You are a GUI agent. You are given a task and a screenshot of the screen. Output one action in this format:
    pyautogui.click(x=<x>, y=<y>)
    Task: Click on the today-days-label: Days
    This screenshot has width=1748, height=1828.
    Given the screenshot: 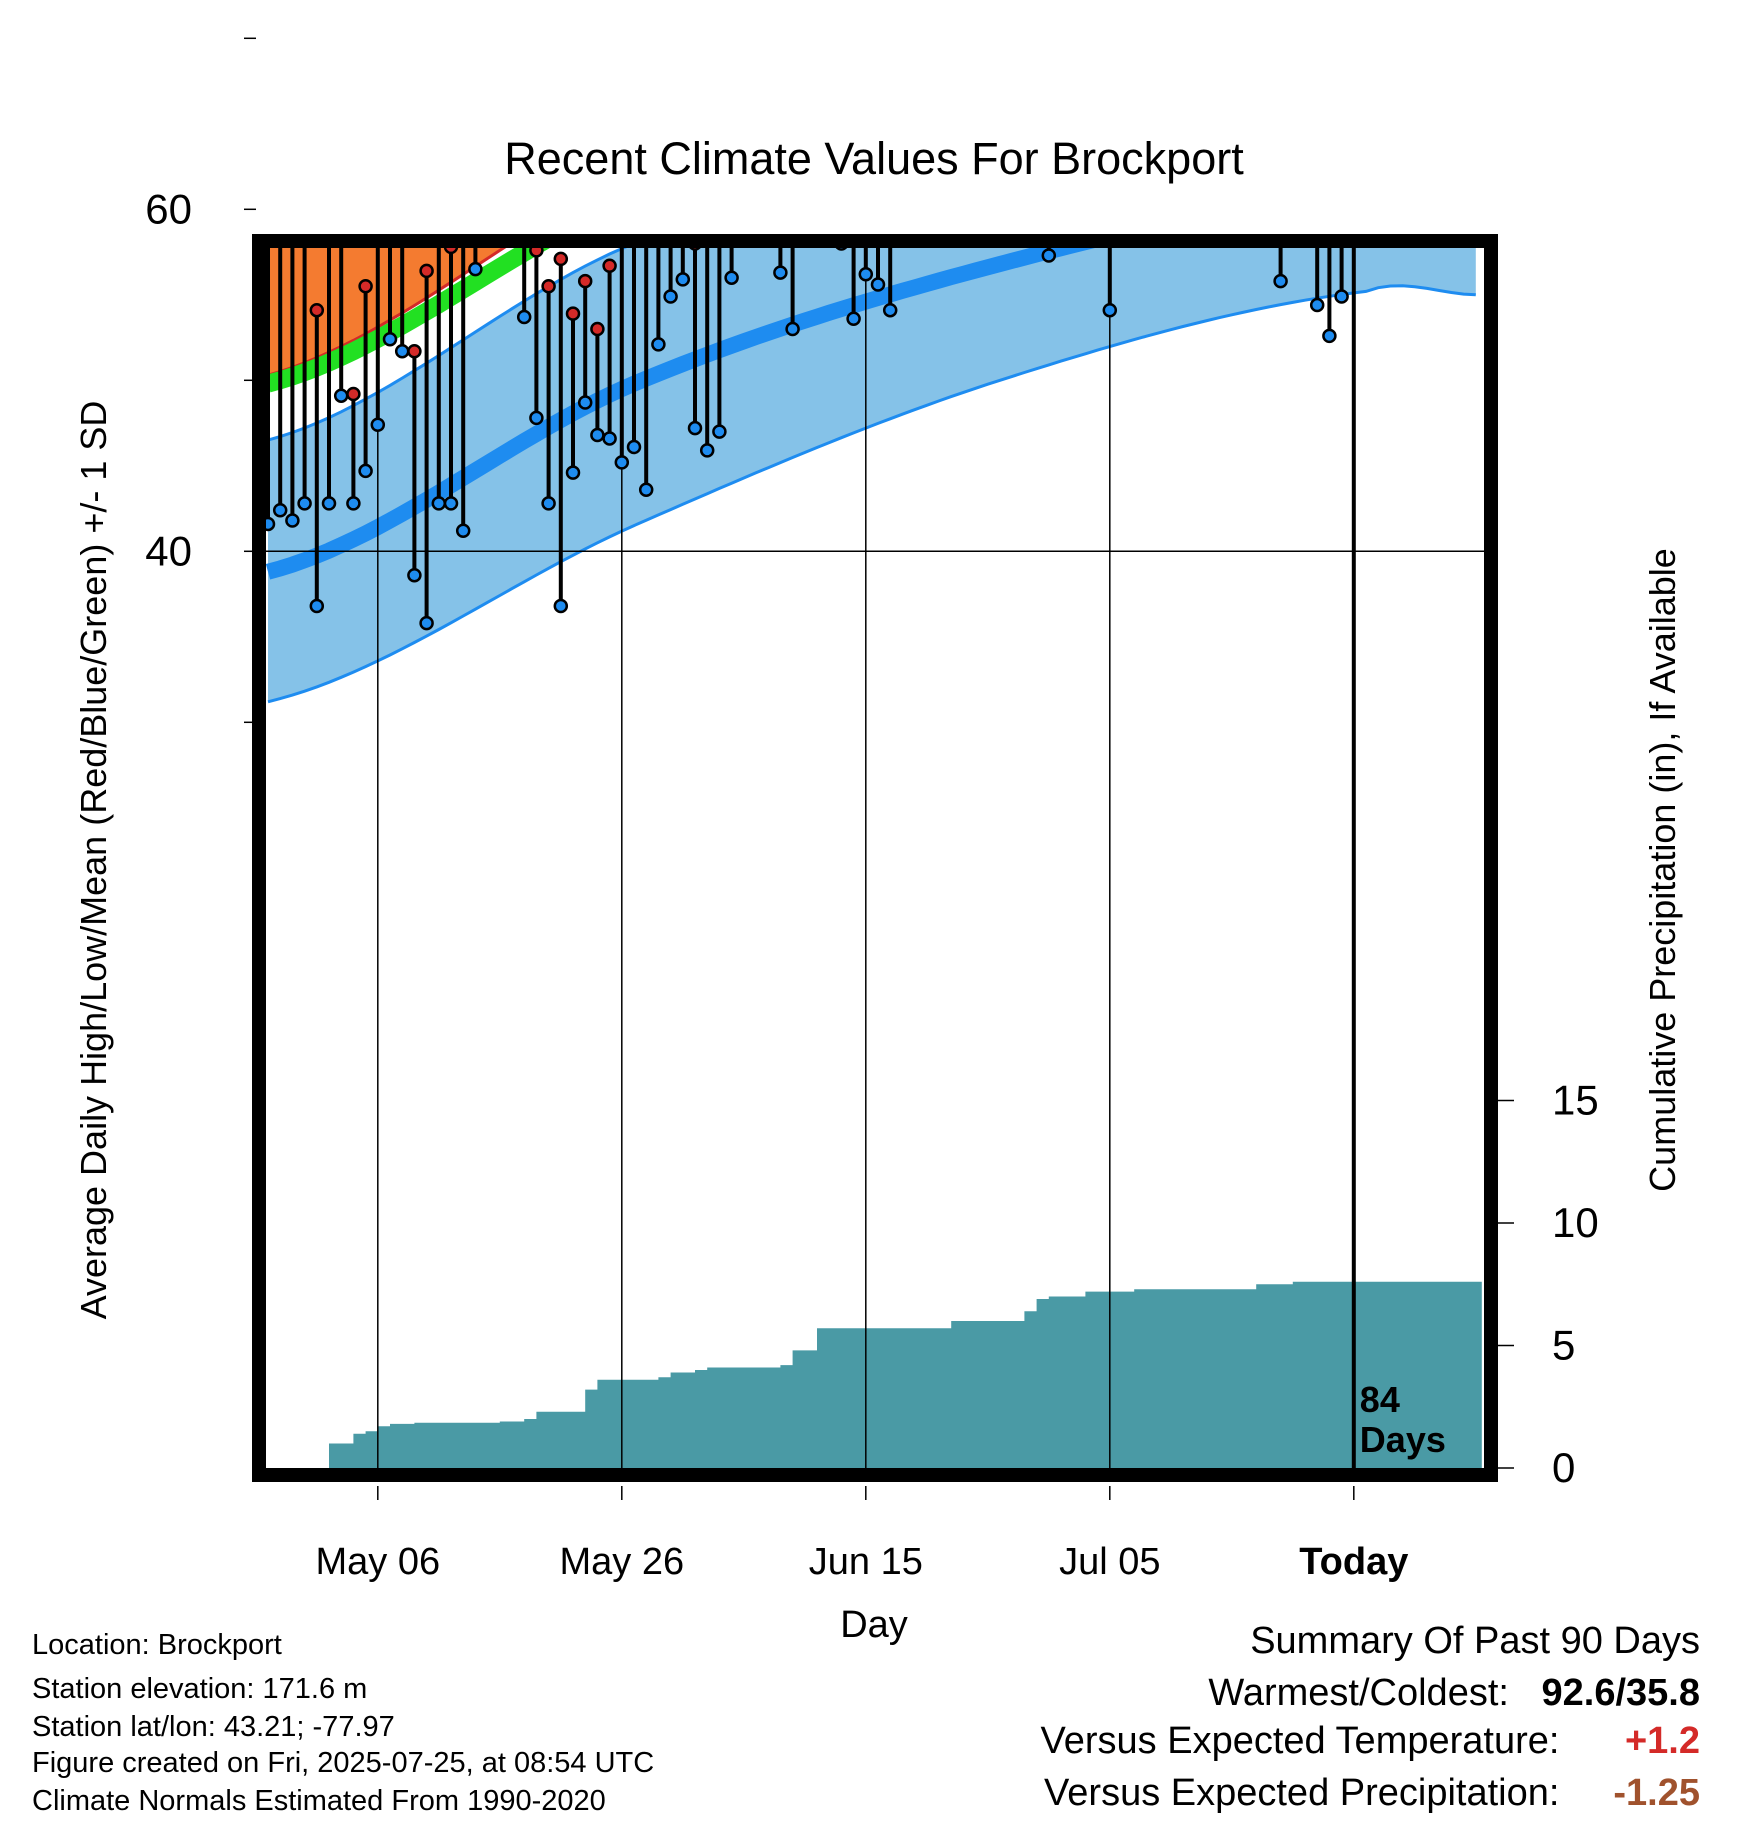 What is the action you would take?
    pyautogui.click(x=1403, y=1439)
    